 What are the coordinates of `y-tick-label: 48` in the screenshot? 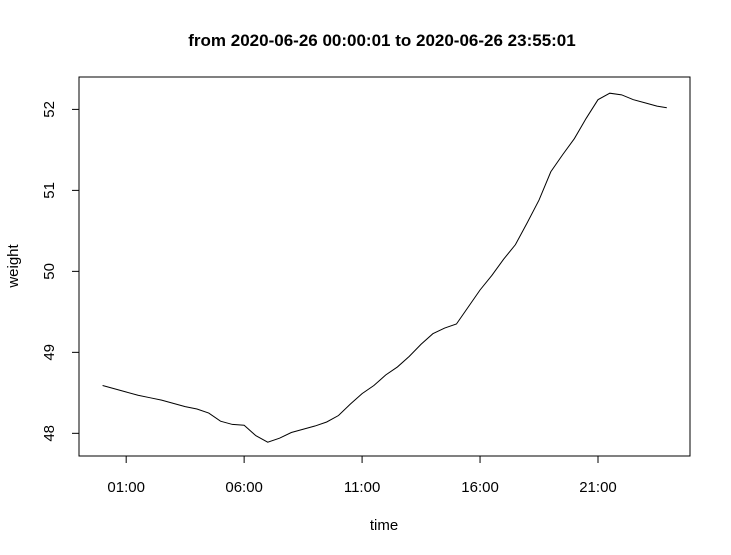 It's located at (49, 433).